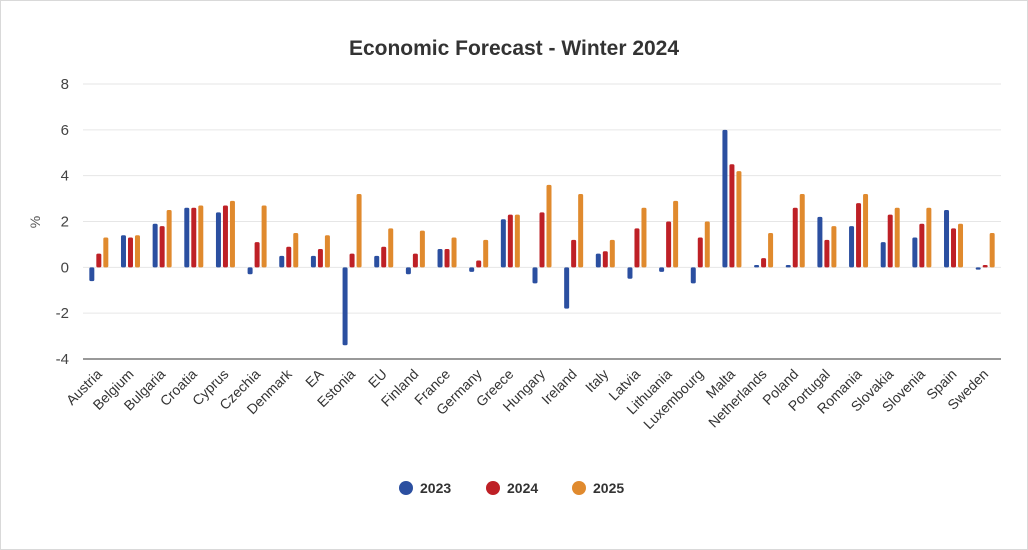  I want to click on bar-2025-malta, so click(739, 219).